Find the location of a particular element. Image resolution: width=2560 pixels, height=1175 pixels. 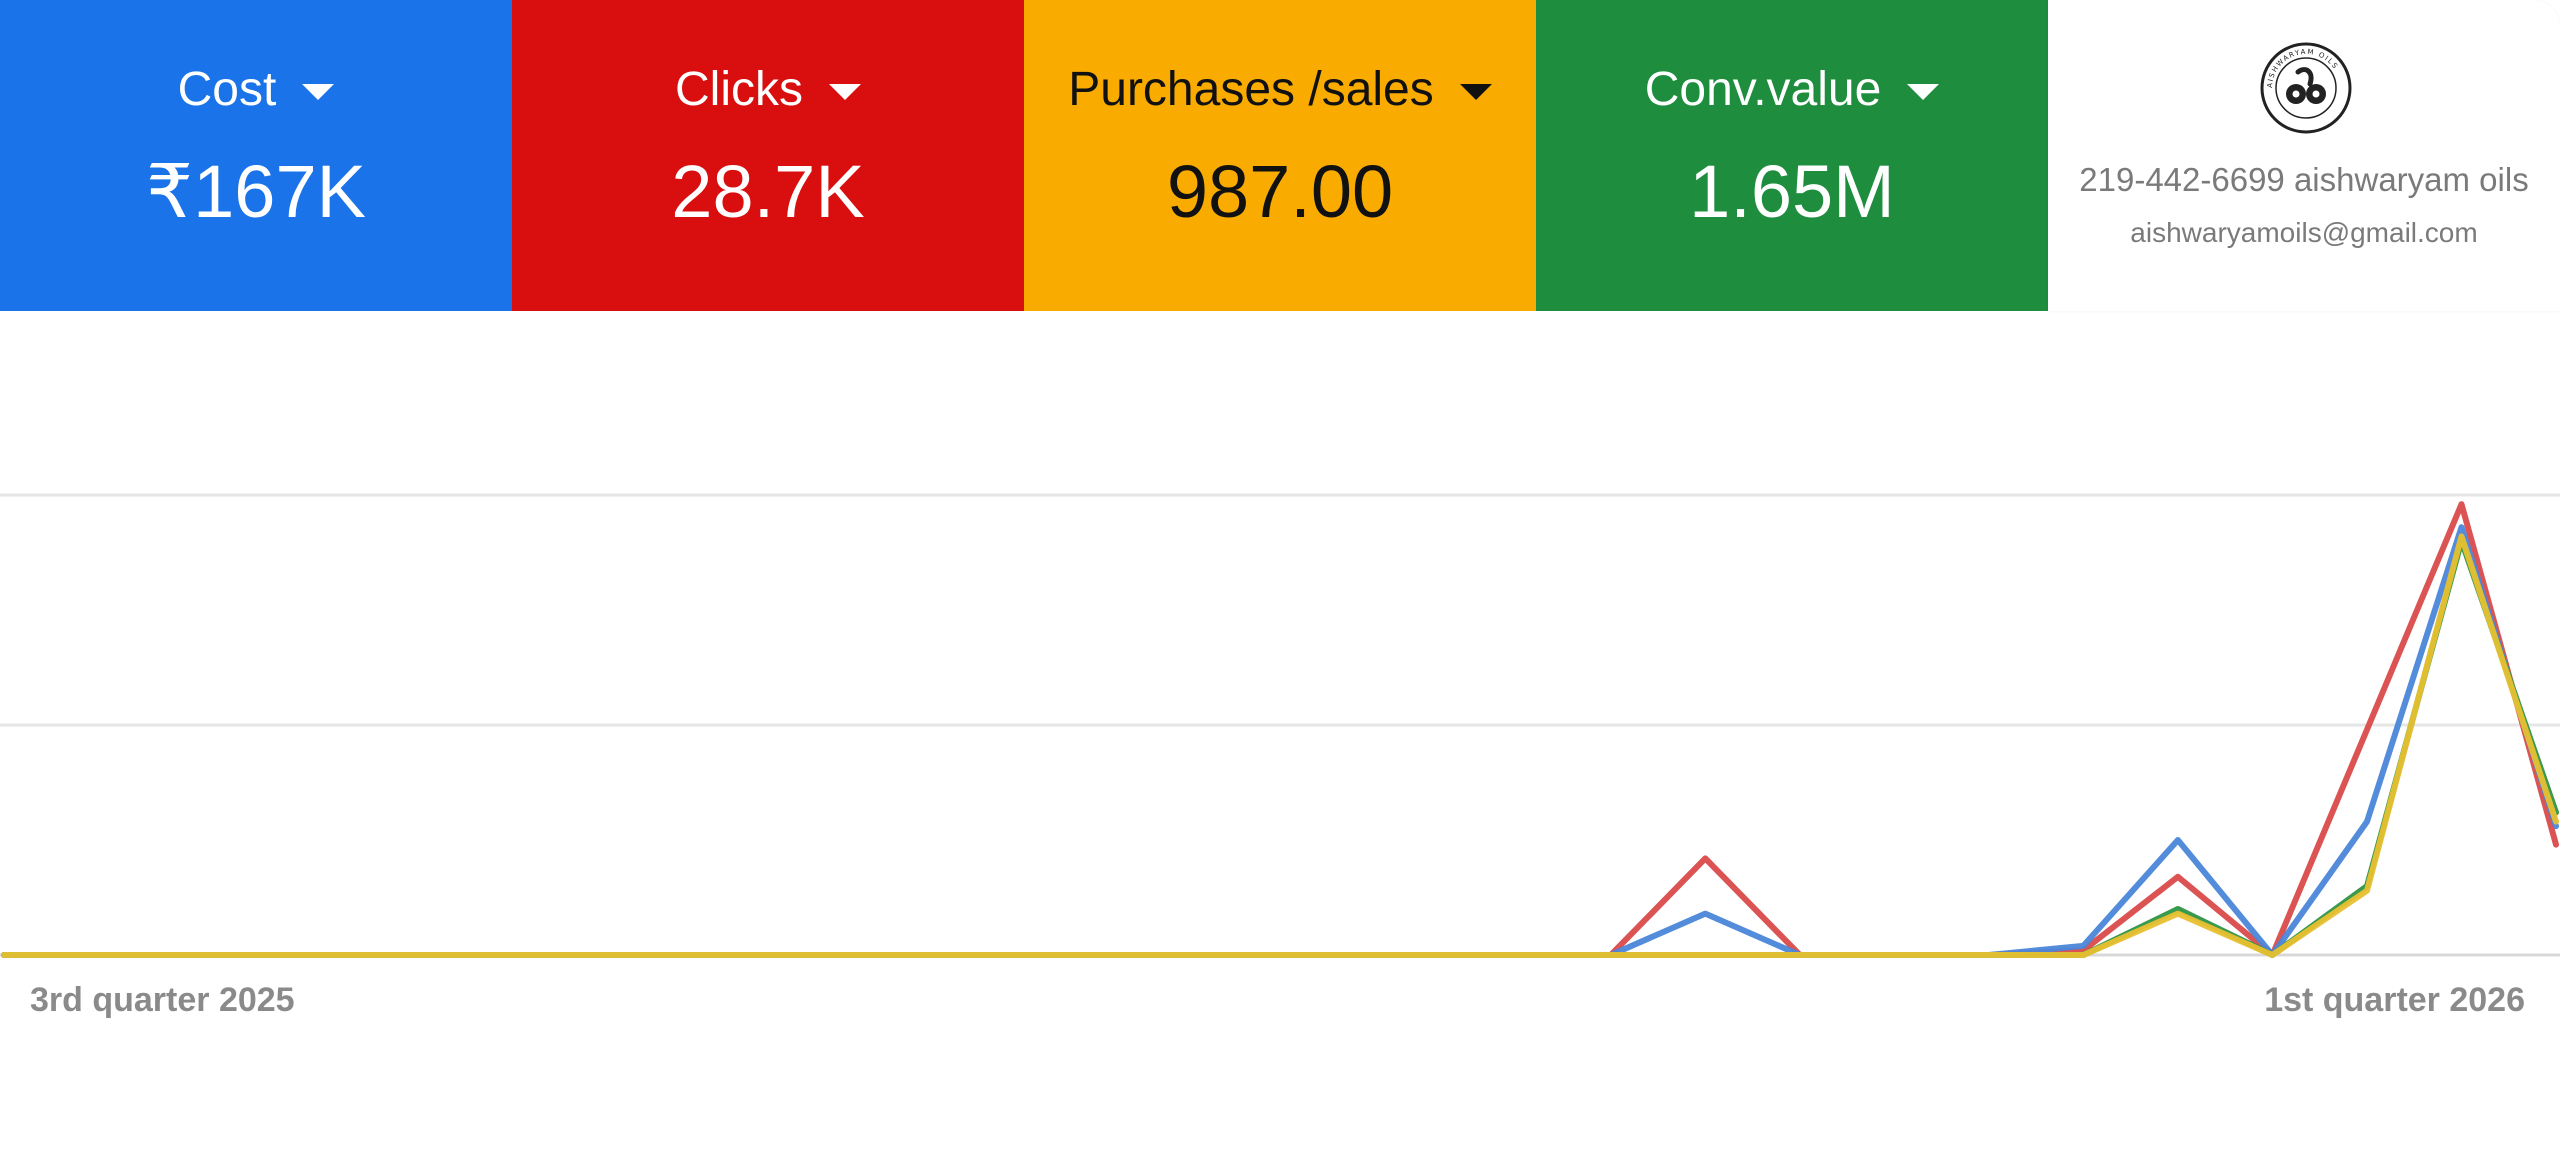

metric-label: Clicks is located at coordinates (739, 89).